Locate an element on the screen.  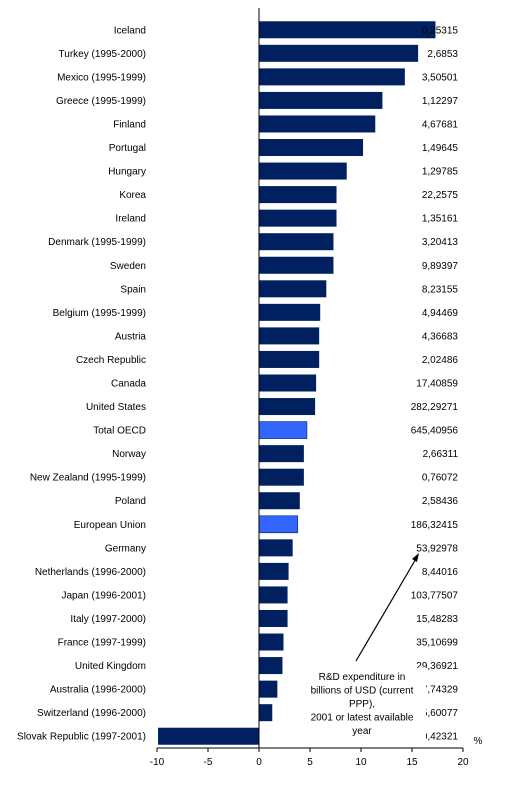
value-label: 4,36683 is located at coordinates (440, 336).